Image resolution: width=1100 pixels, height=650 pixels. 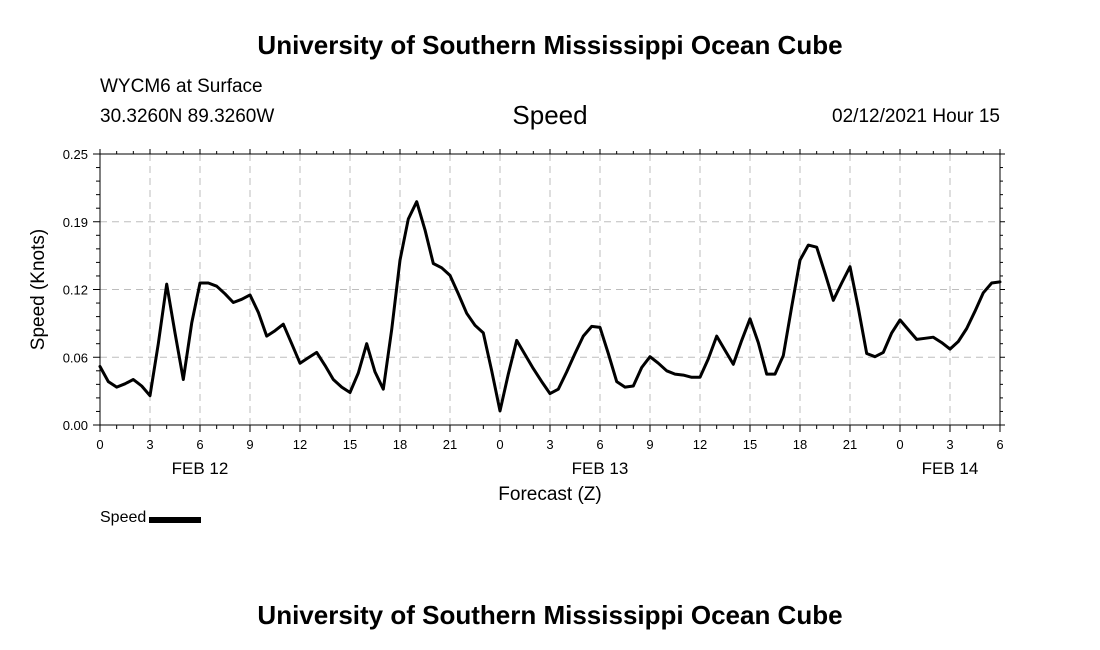 What do you see at coordinates (75, 357) in the screenshot?
I see `y-tick-label: 0.06` at bounding box center [75, 357].